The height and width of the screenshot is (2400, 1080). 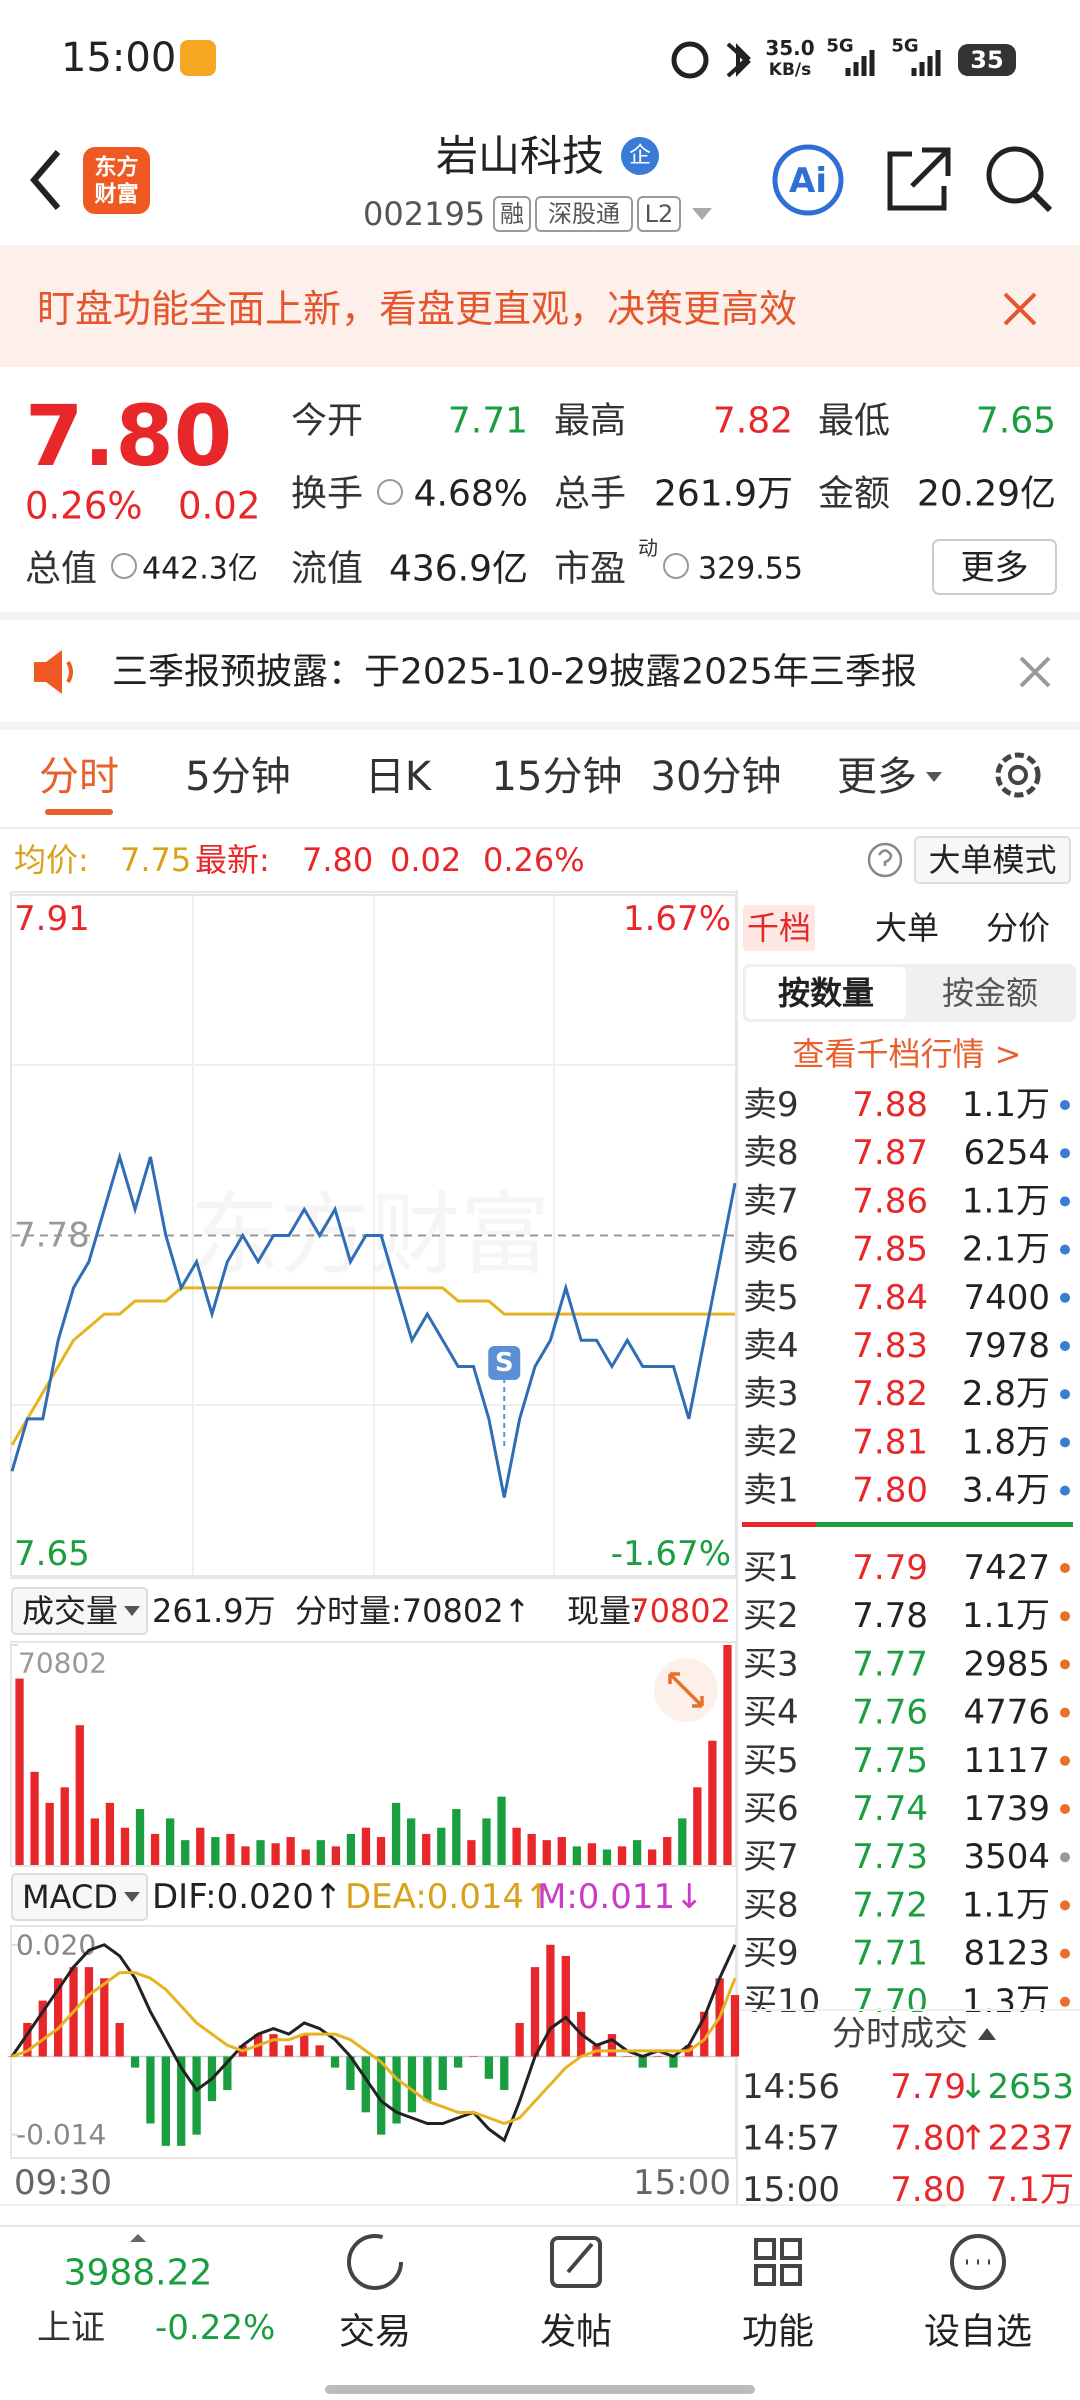 I want to click on nav-label: 发帖, so click(x=576, y=2332).